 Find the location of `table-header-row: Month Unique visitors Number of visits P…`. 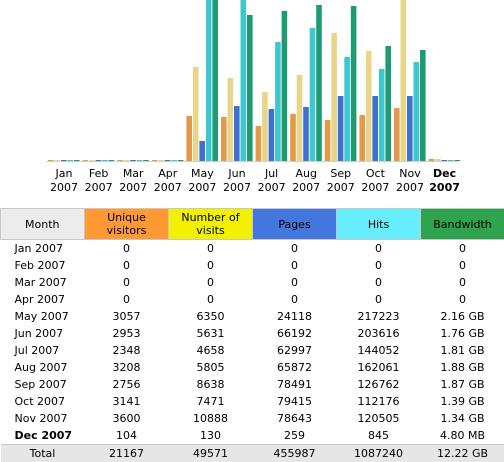

table-header-row: Month Unique visitors Number of visits P… is located at coordinates (252, 224).